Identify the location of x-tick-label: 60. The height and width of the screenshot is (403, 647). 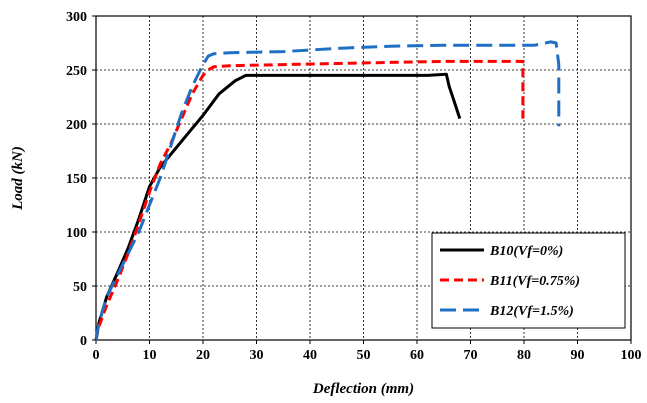
(417, 355).